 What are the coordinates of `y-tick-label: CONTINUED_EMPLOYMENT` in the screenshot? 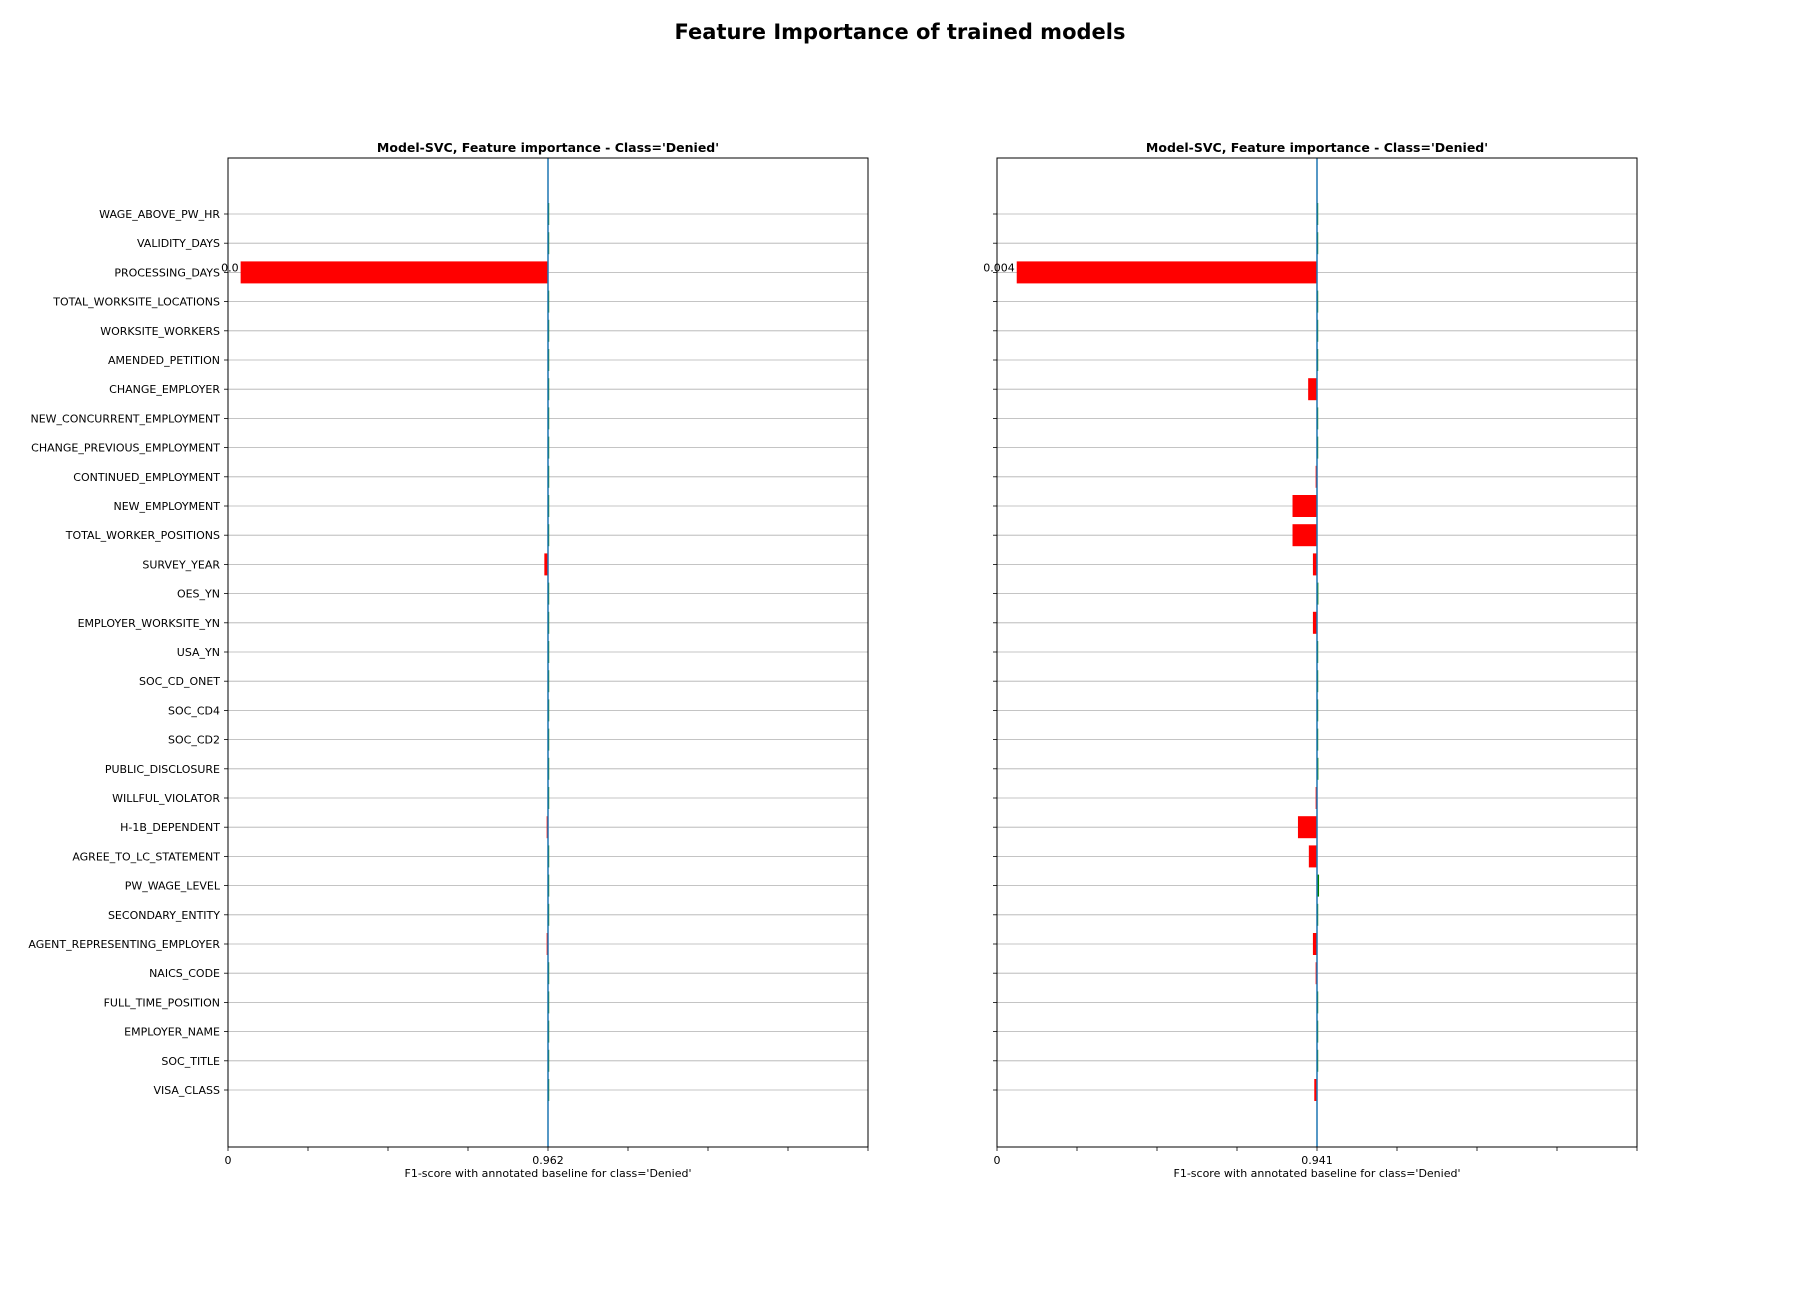 It's located at (146, 477).